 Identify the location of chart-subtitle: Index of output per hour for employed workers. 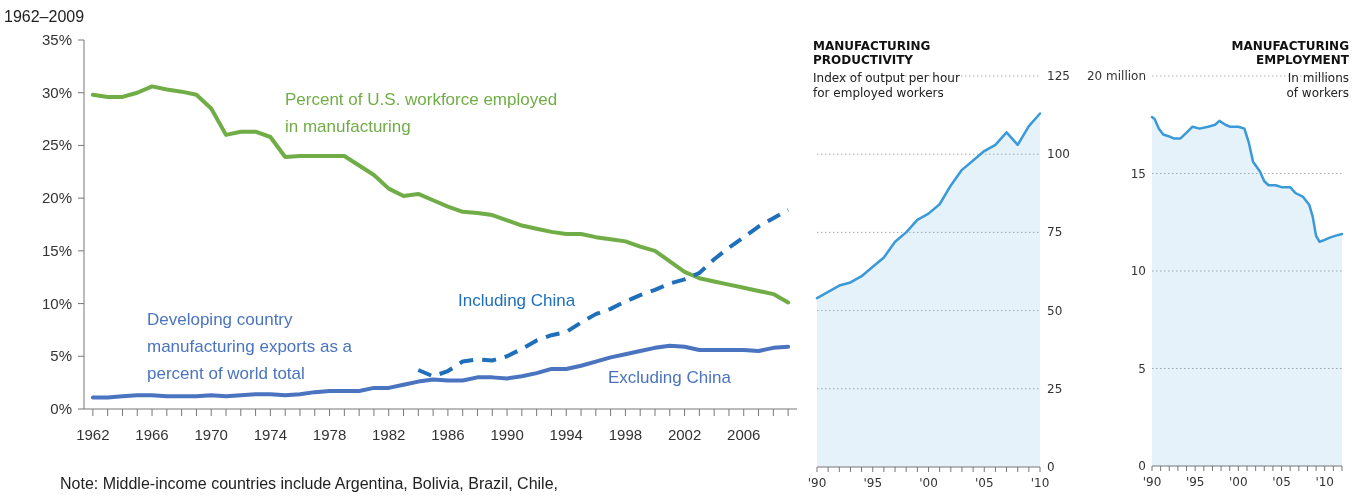
(886, 85).